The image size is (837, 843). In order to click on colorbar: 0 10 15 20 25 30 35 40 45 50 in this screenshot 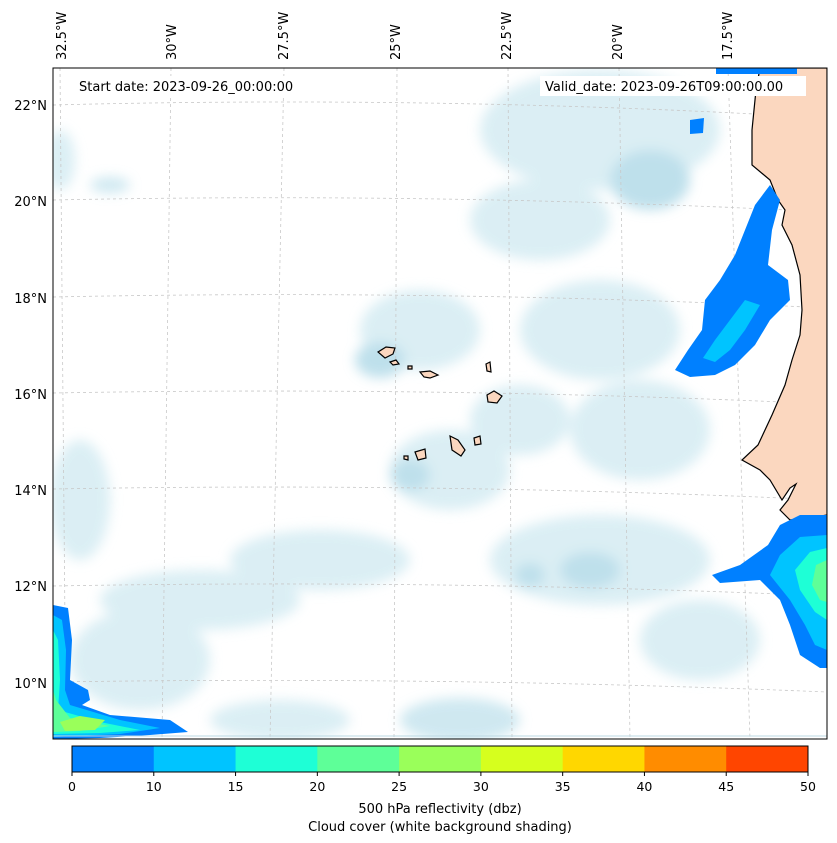, I will do `click(442, 769)`.